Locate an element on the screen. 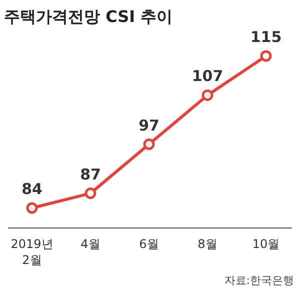 The width and height of the screenshot is (300, 293). x-tick-label: 10월 is located at coordinates (266, 244).